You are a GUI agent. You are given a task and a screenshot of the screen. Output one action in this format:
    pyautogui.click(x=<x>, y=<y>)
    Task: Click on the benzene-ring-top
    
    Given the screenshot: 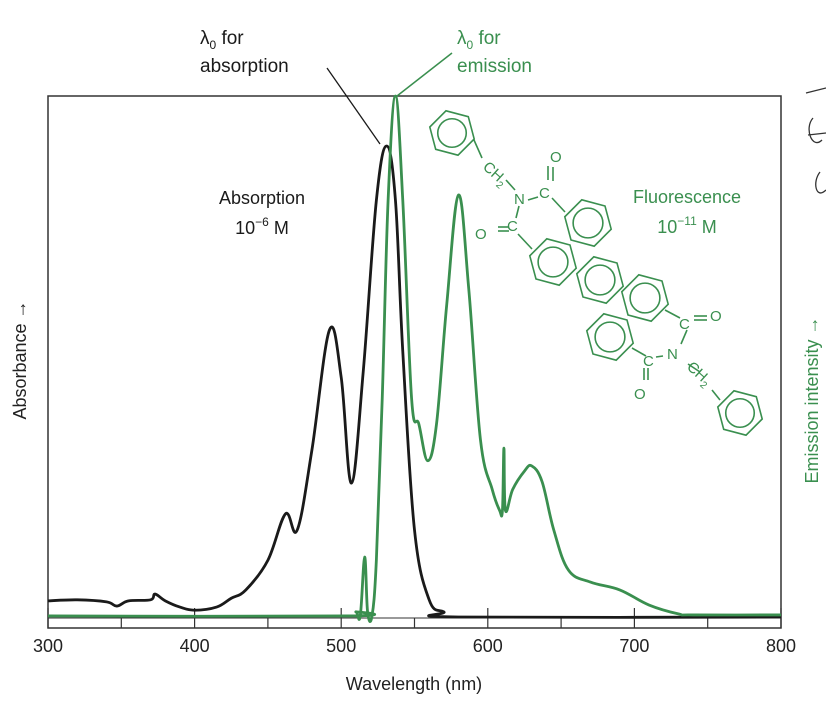 What is the action you would take?
    pyautogui.click(x=452, y=133)
    